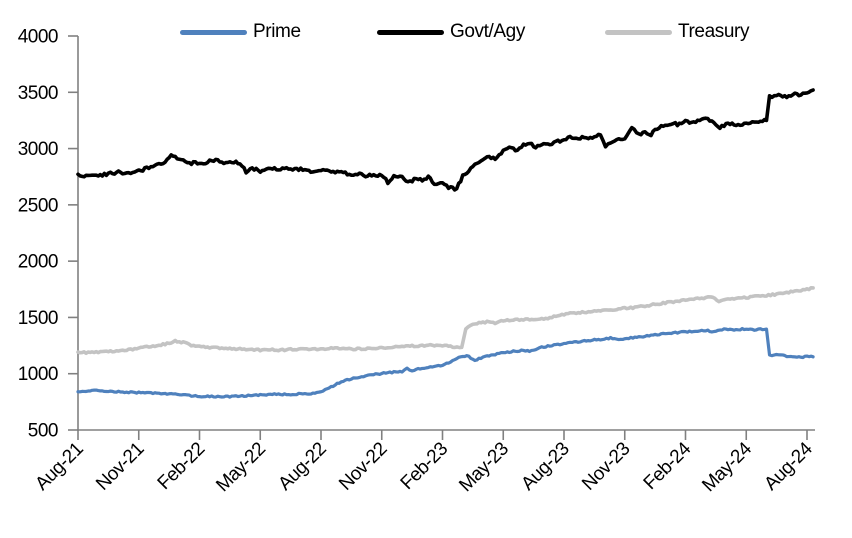 The image size is (852, 538). Describe the element at coordinates (410, 32) in the screenshot. I see `govt-agy-line-swatch` at that location.